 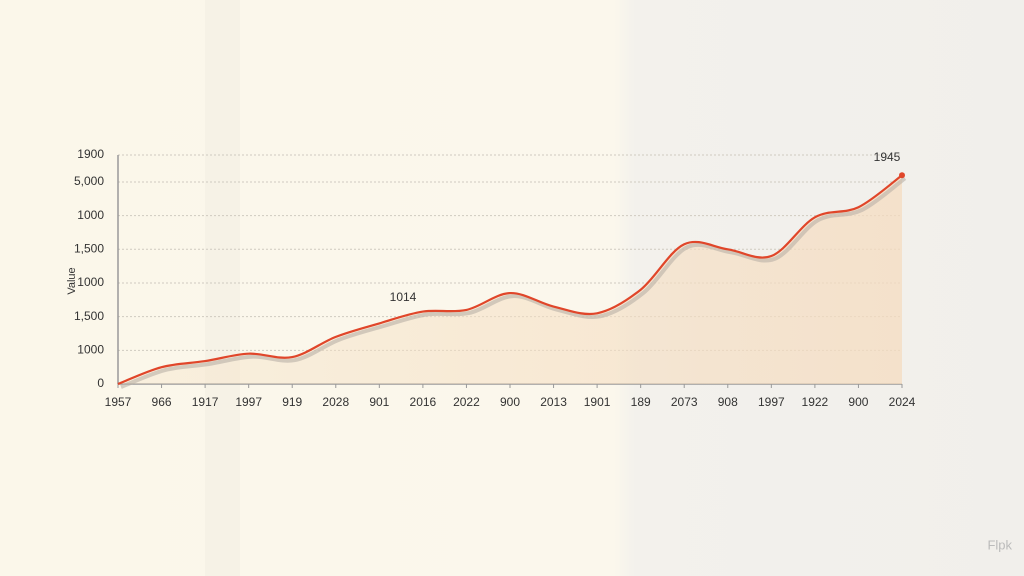 I want to click on x-tick-label: 2024, so click(x=902, y=402).